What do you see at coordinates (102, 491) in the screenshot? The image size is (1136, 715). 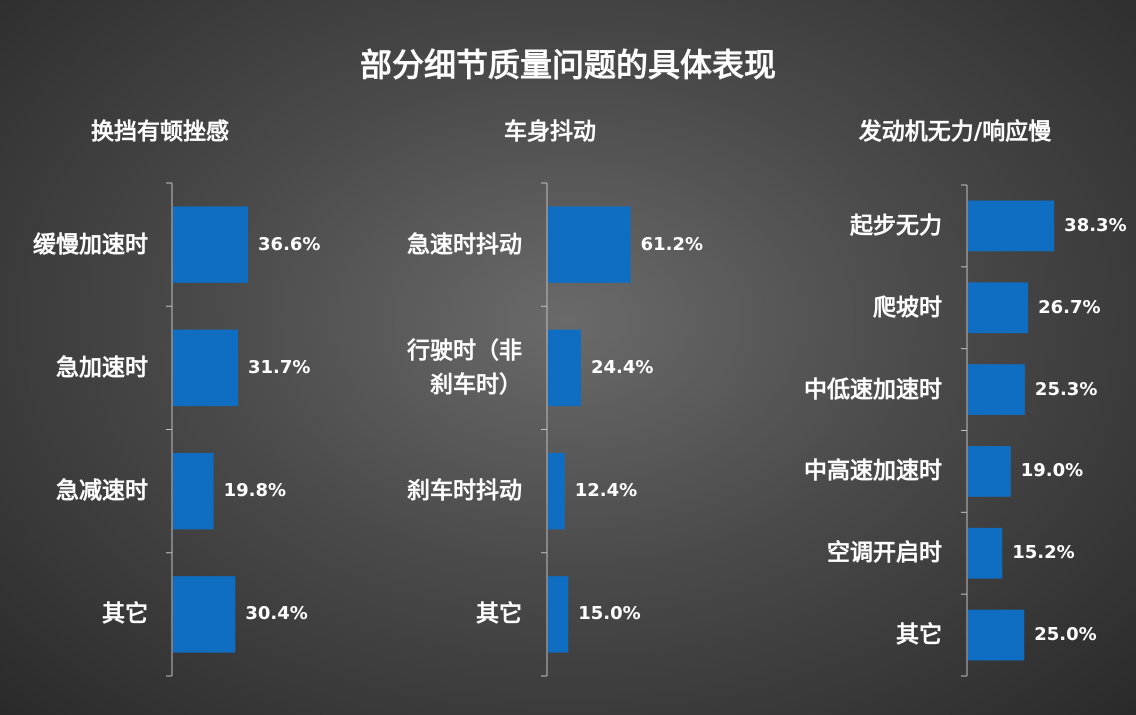 I see `category-label-line: 急减速时` at bounding box center [102, 491].